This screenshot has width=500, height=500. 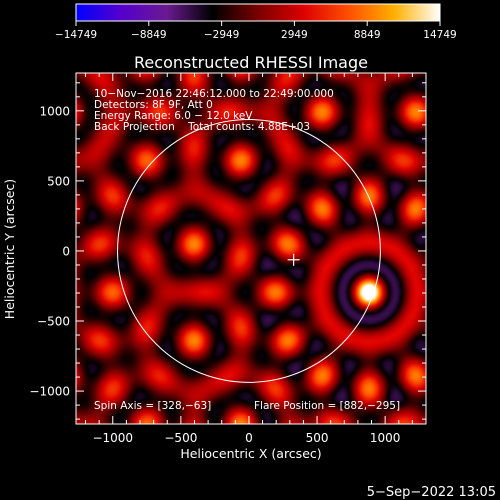 I want to click on colorbar-tick-label: −2949, so click(x=222, y=35).